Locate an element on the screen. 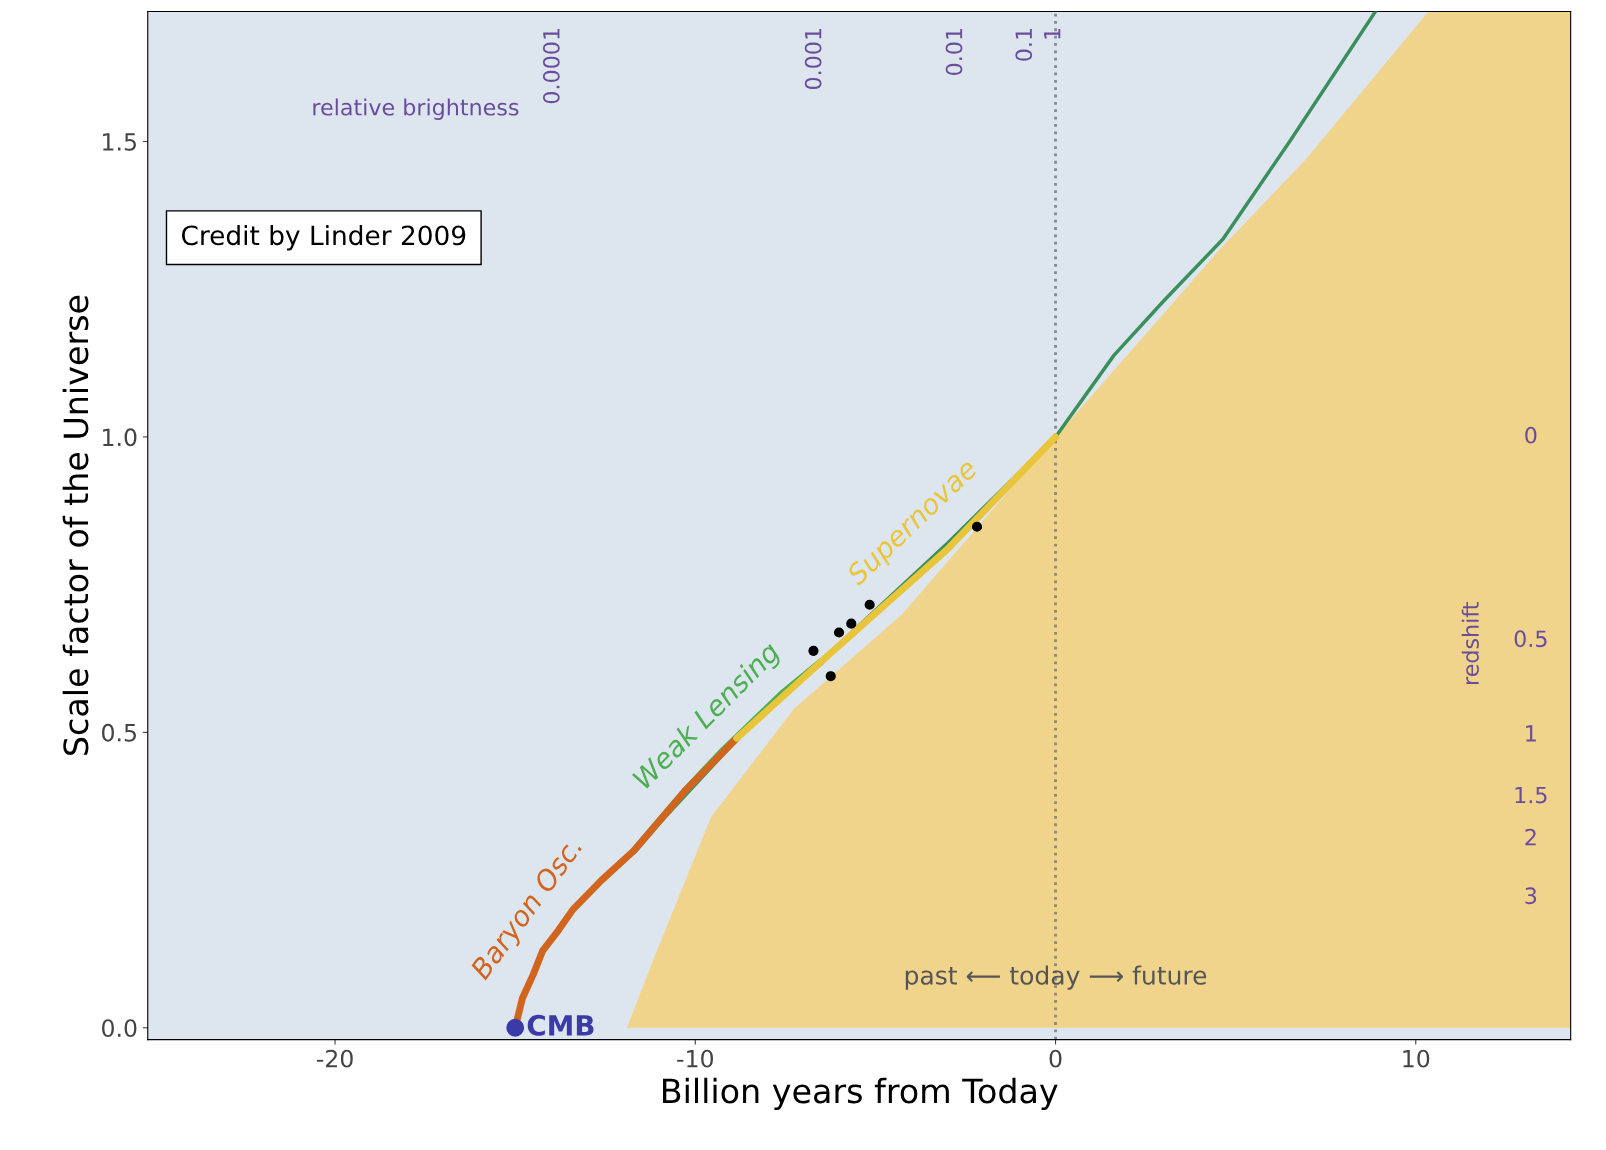  y-tick-label: 0.5 is located at coordinates (119, 732).